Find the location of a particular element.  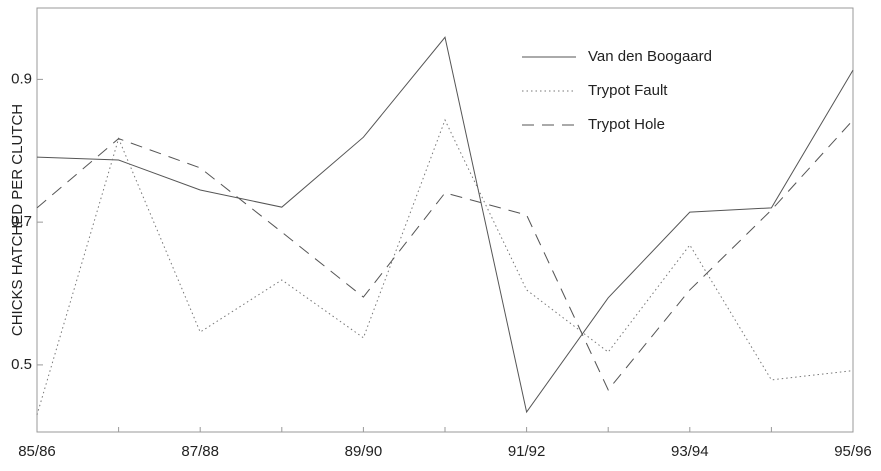

y-tick-label: 0.9 is located at coordinates (21, 78).